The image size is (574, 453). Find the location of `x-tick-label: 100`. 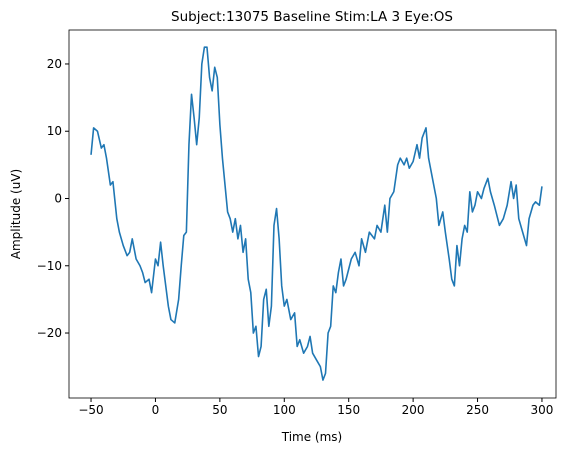

x-tick-label: 100 is located at coordinates (284, 410).